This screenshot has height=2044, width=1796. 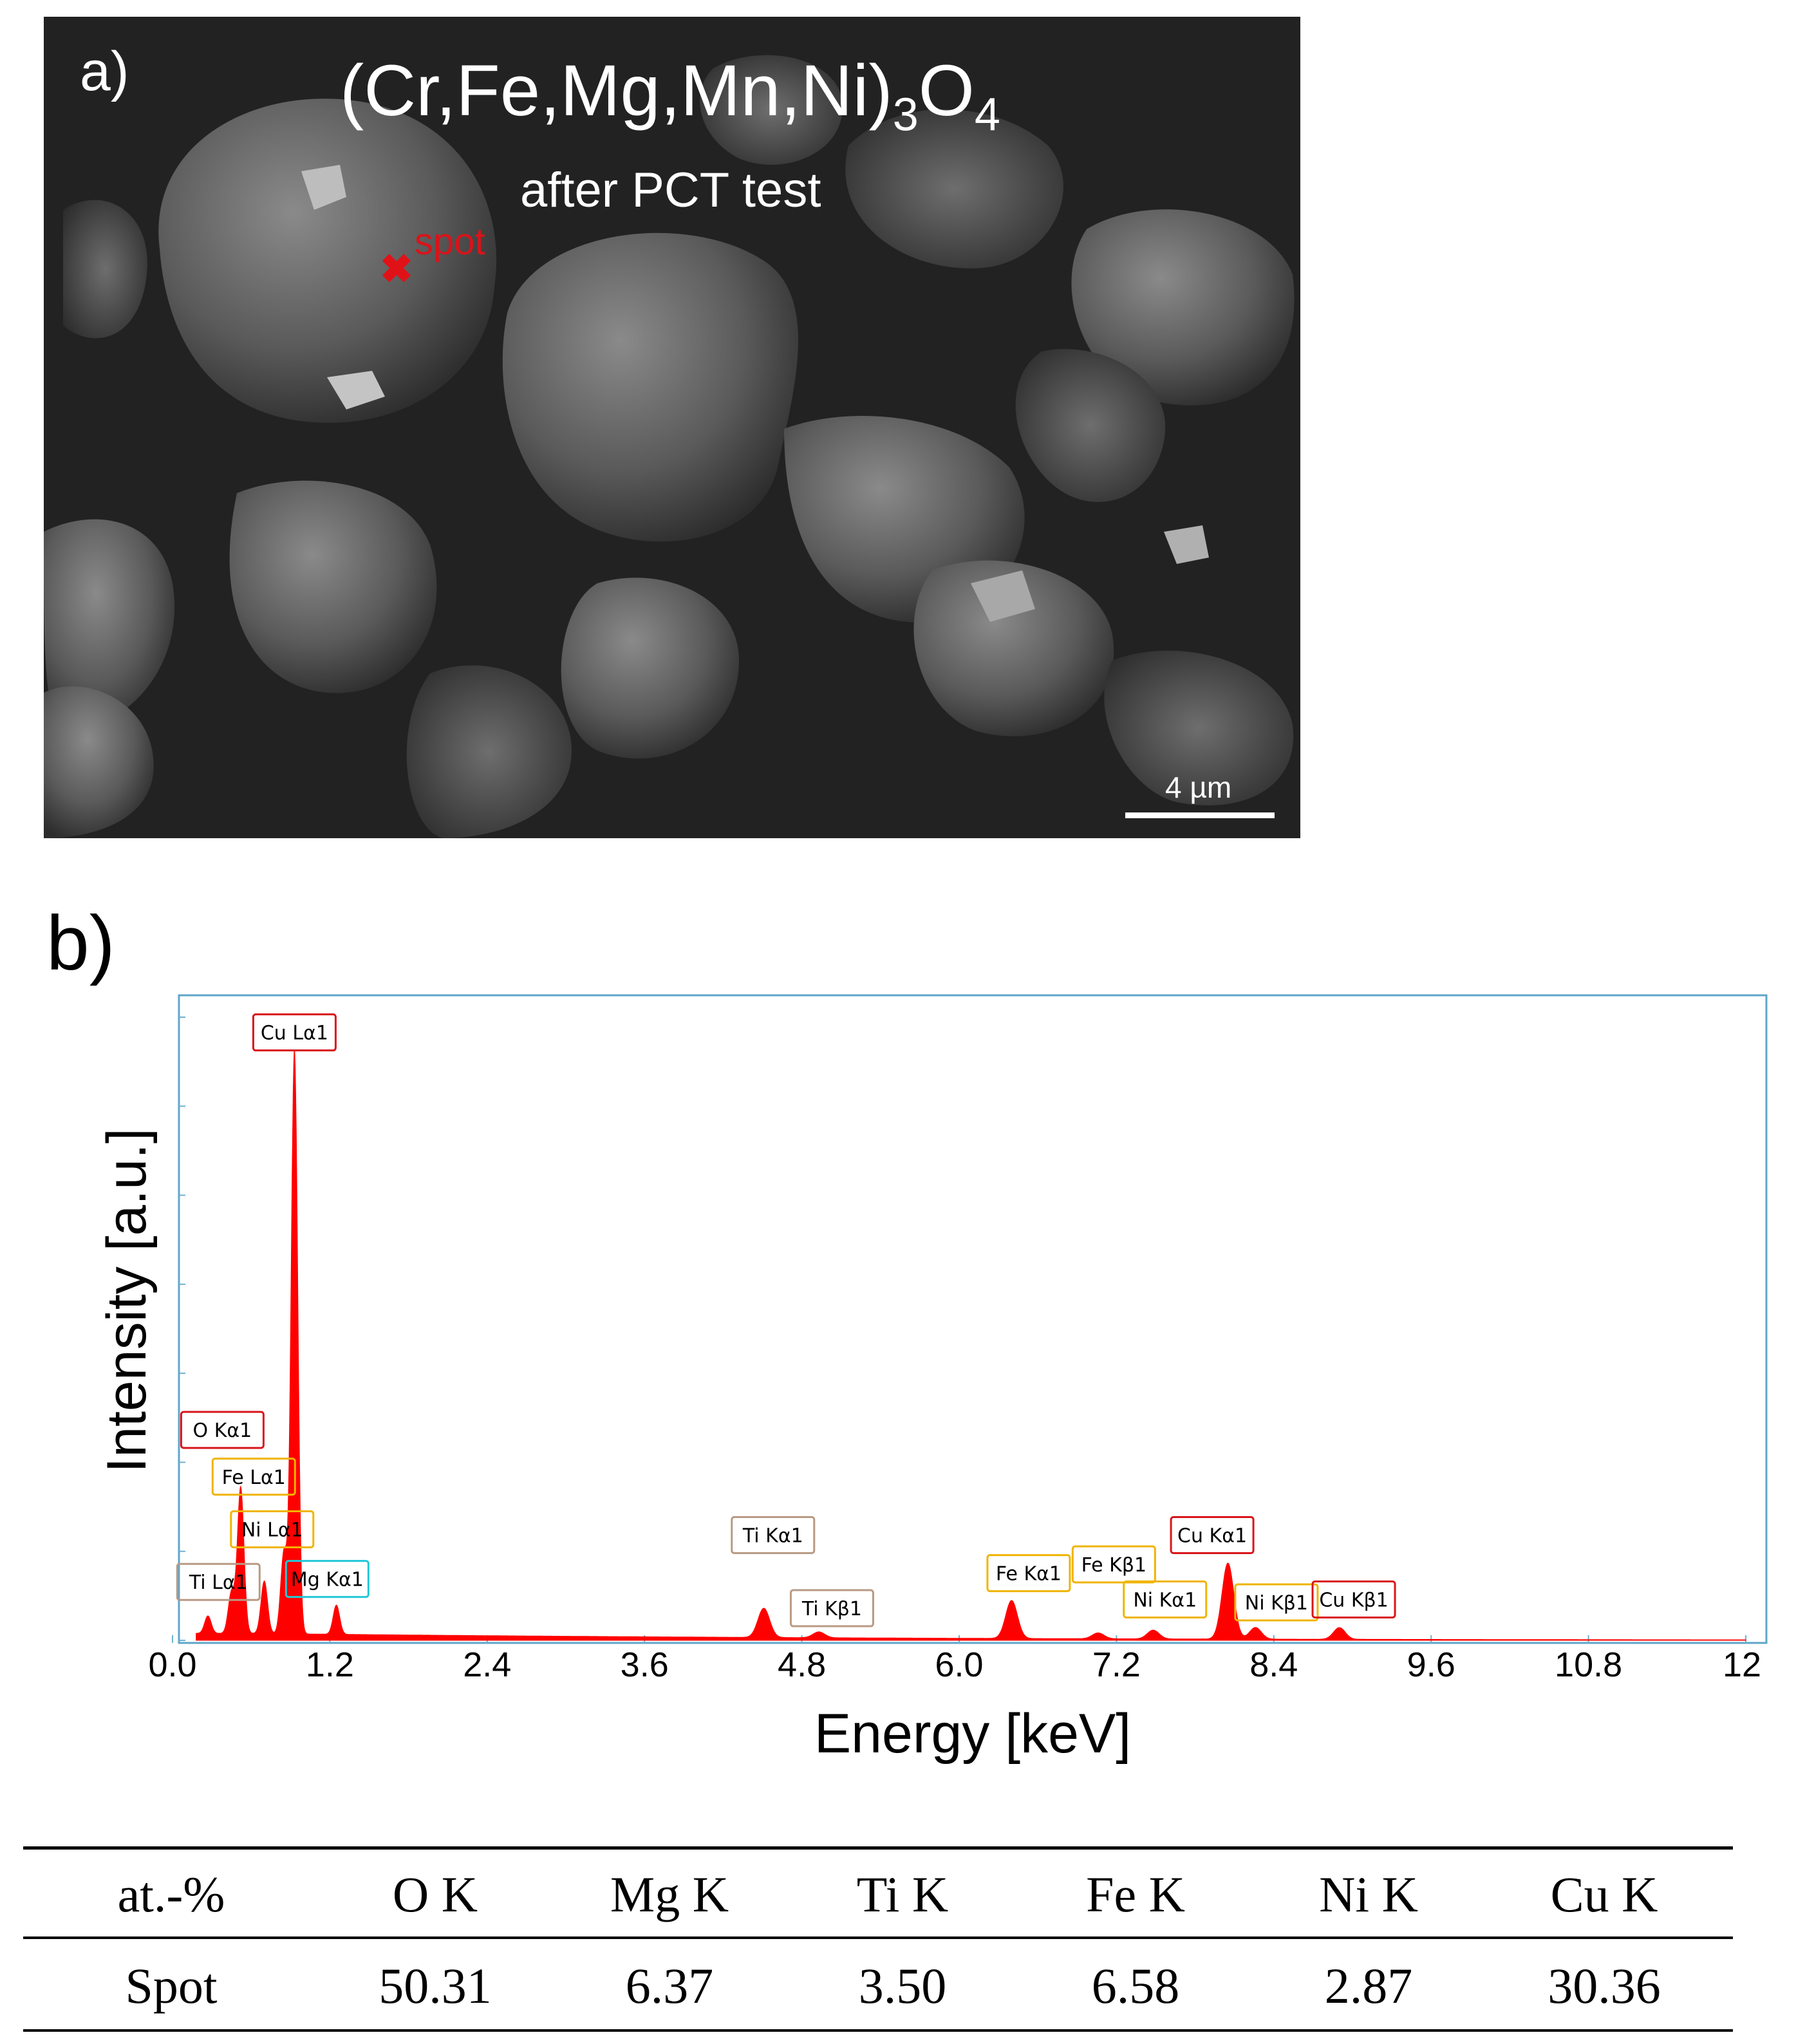 What do you see at coordinates (171, 1894) in the screenshot?
I see `table-header-cell: at.-%` at bounding box center [171, 1894].